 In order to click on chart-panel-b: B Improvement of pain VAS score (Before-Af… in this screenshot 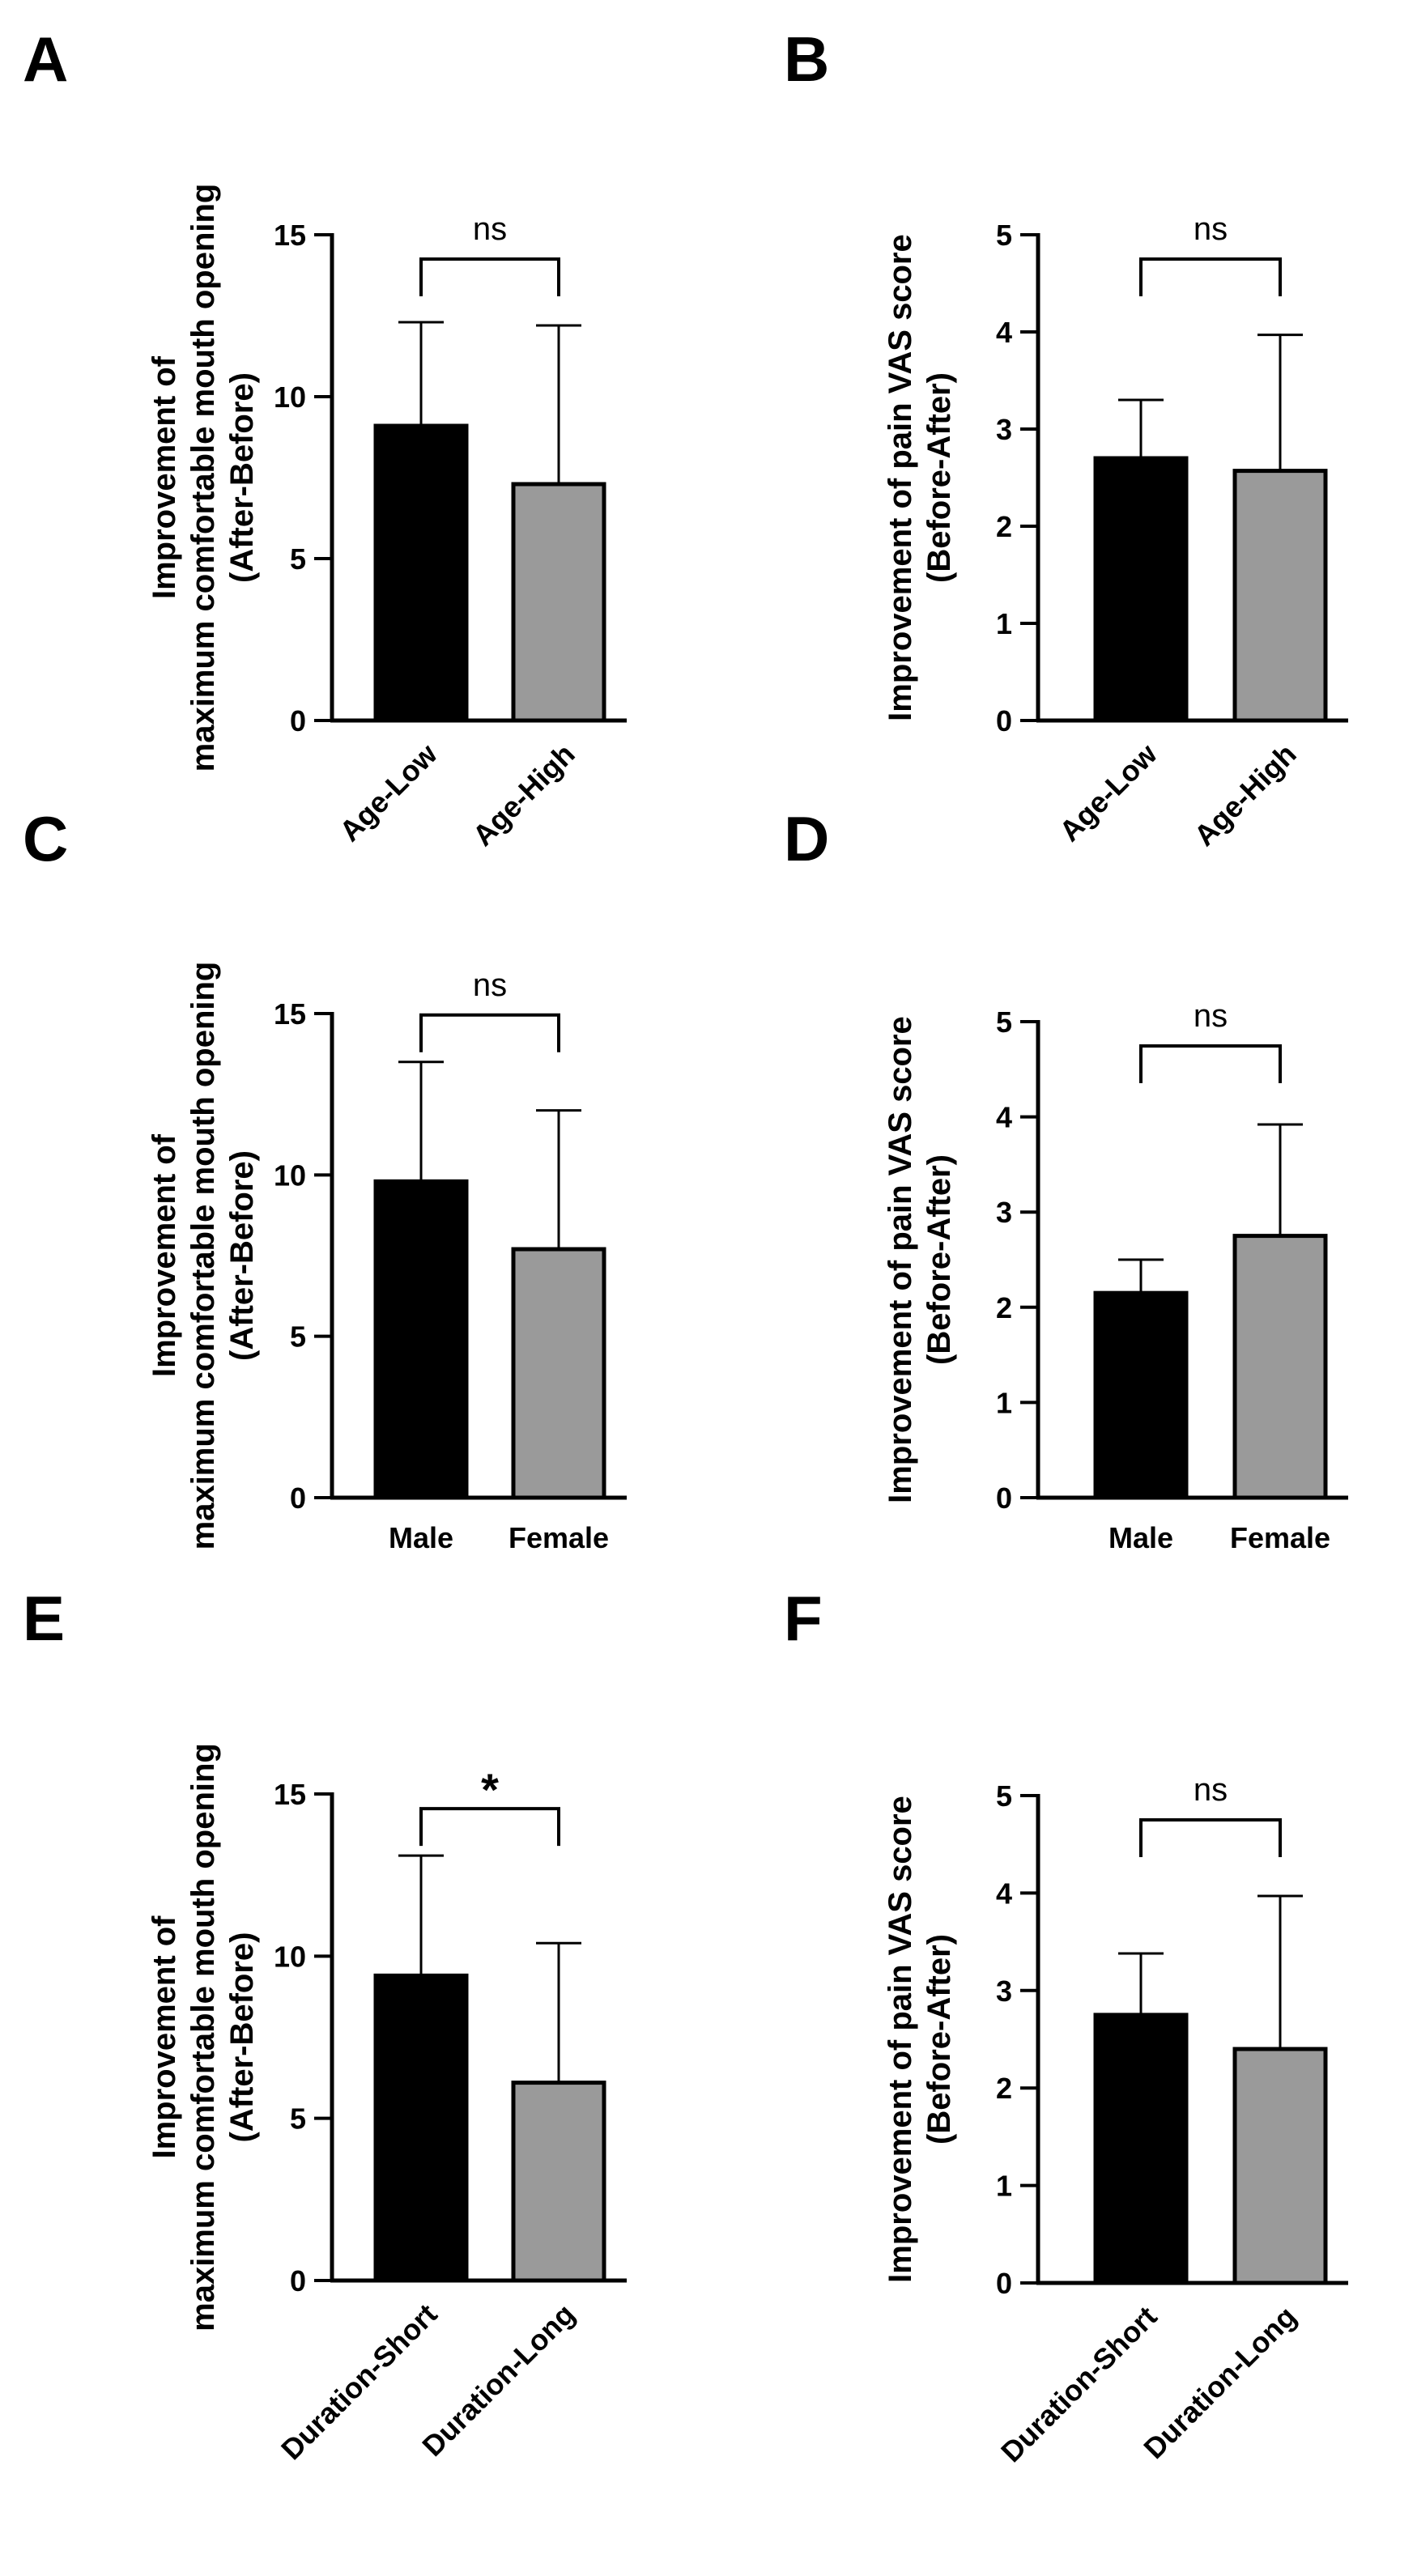, I will do `click(1066, 437)`.